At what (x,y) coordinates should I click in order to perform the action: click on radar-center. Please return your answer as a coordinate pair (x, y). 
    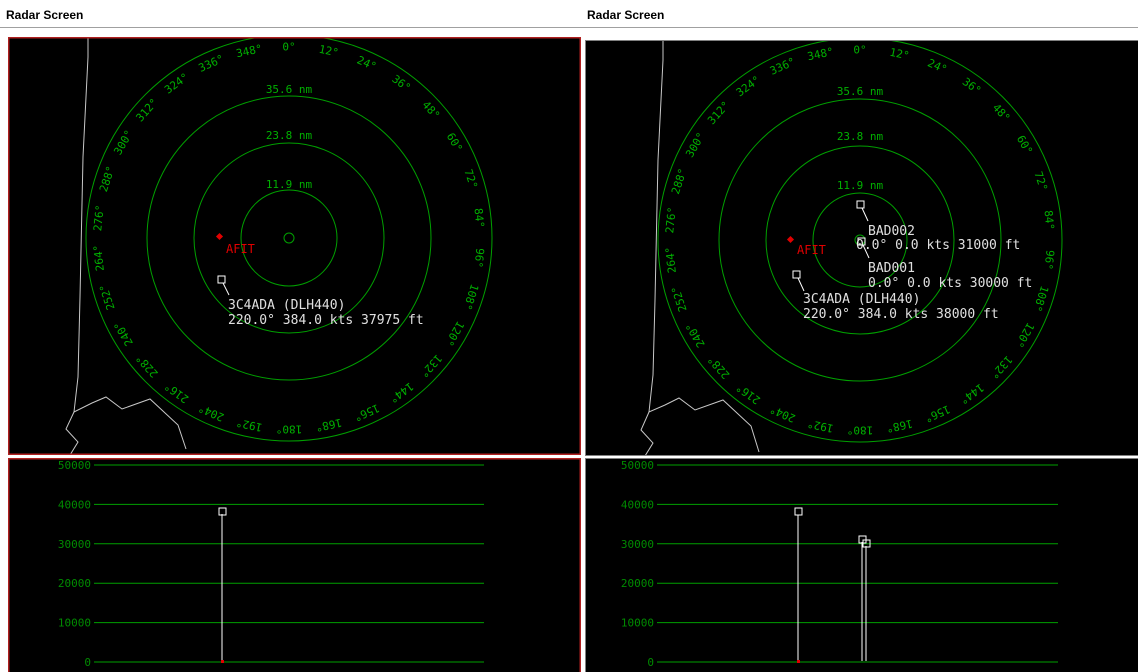
    Looking at the image, I should click on (289, 238).